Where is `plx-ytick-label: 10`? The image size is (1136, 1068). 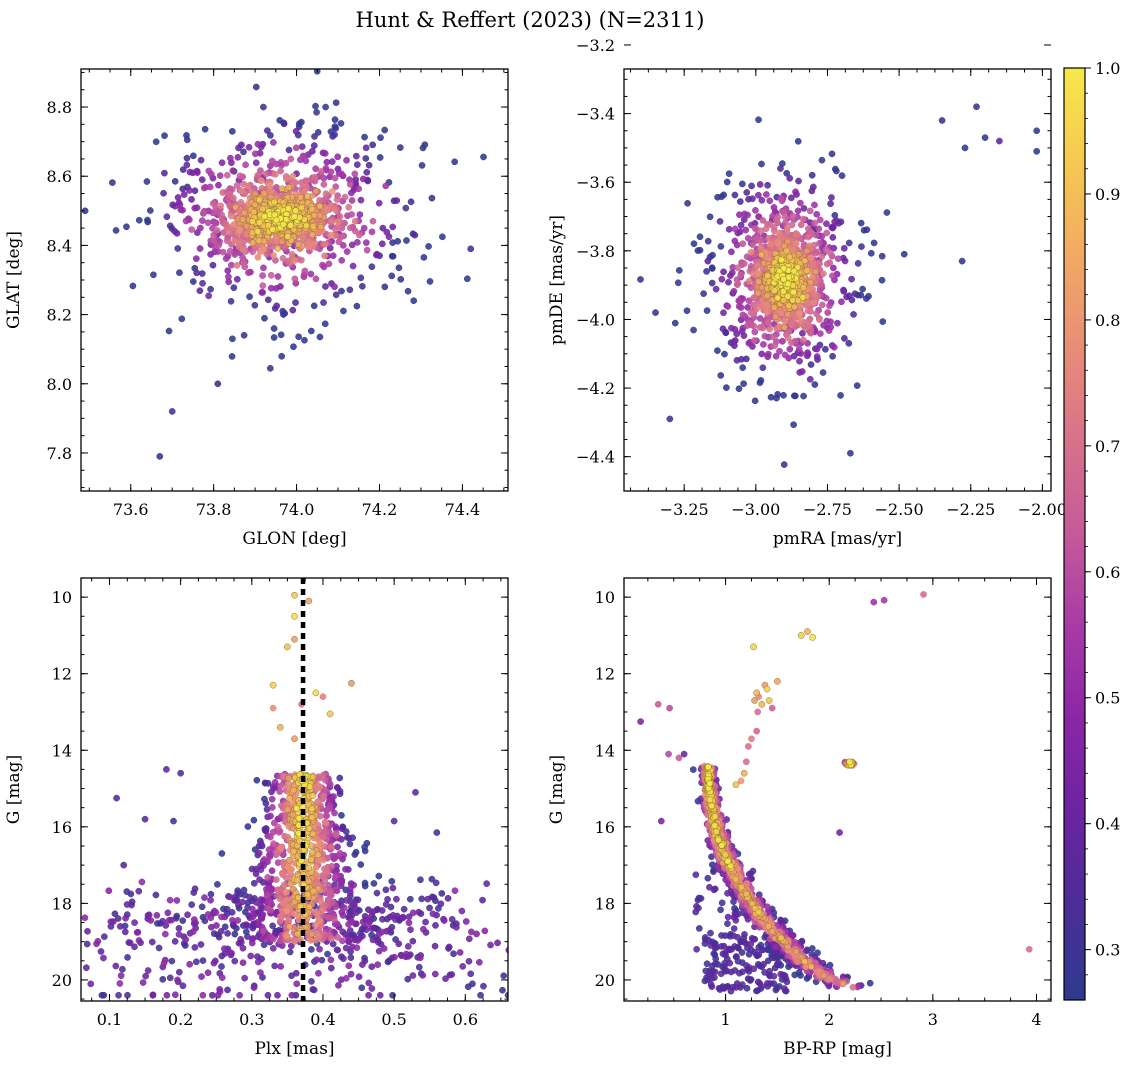 plx-ytick-label: 10 is located at coordinates (62, 597).